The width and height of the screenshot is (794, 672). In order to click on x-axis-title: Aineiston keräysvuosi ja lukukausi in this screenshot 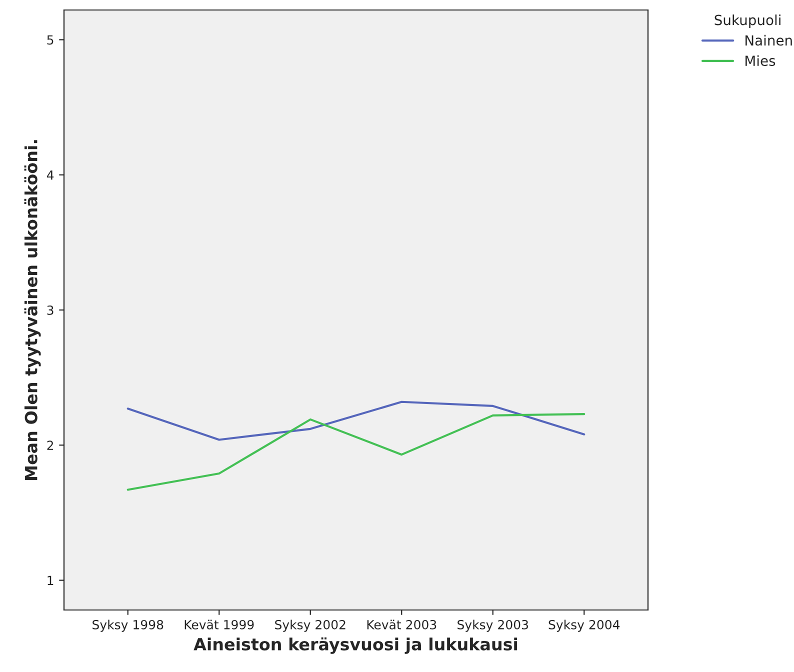, I will do `click(356, 645)`.